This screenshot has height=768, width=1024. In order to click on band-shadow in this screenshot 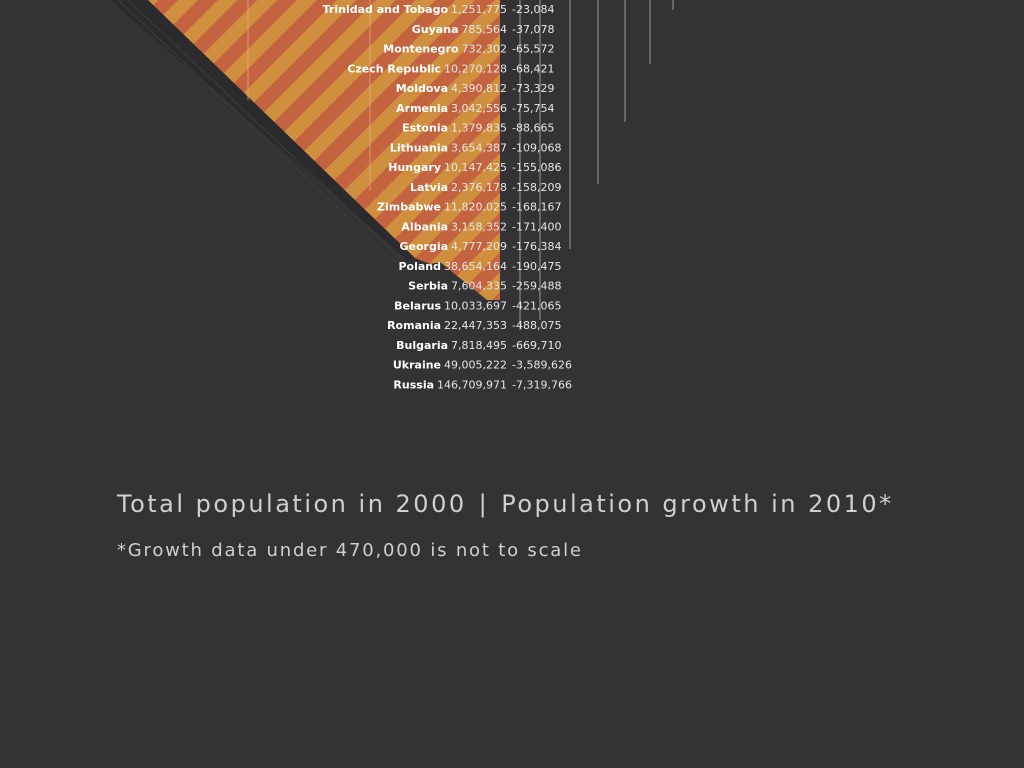, I will do `click(262, 131)`.